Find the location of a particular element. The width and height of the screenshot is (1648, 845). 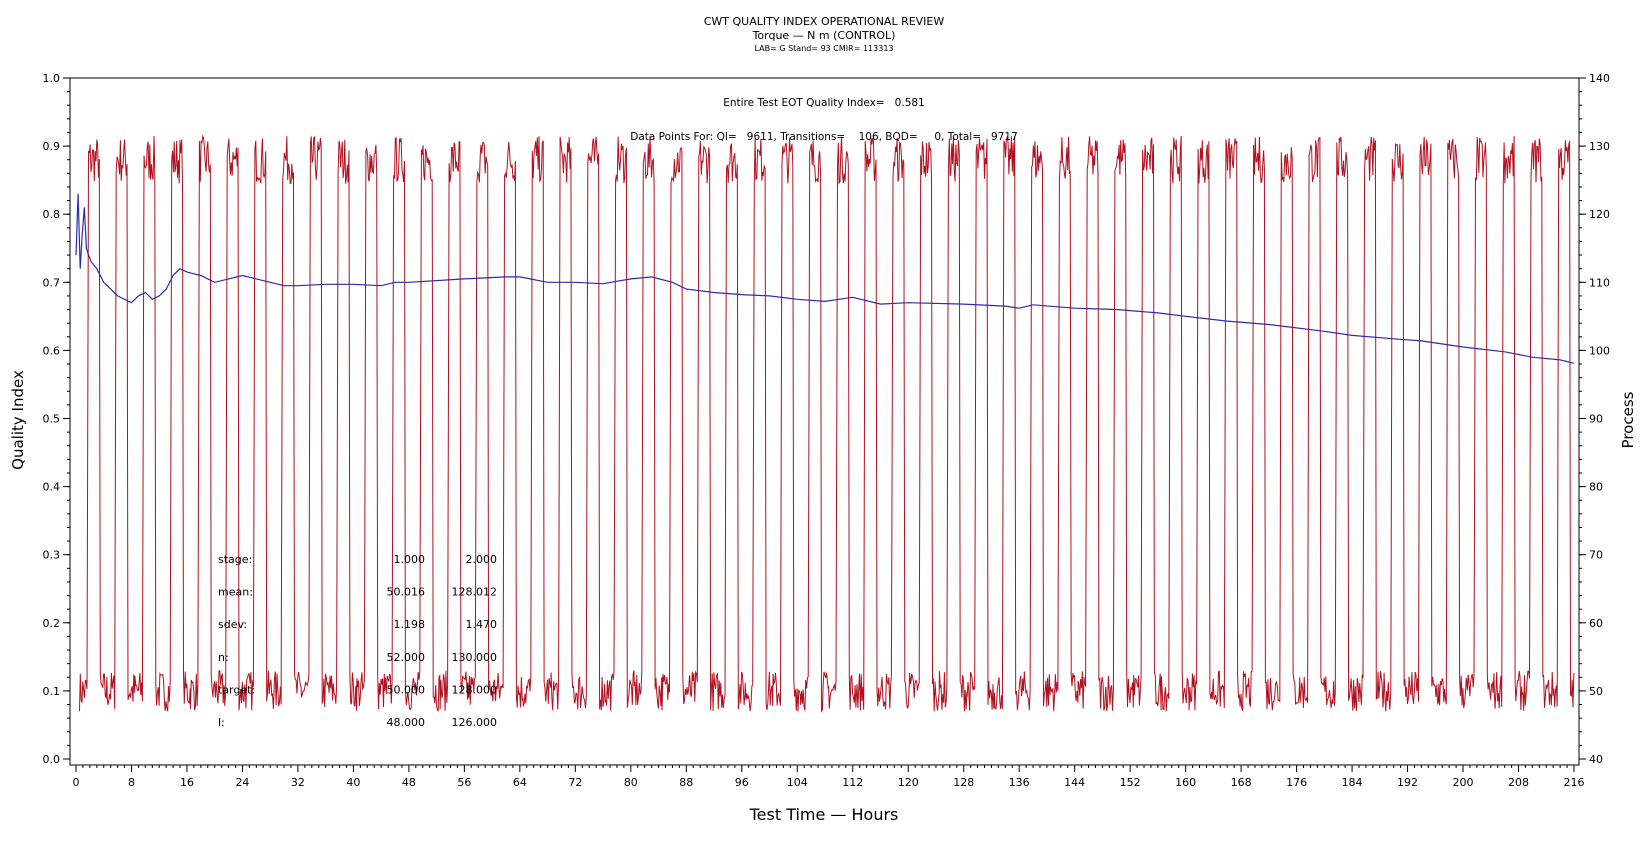

stats-row-value-stage2: 128.000 is located at coordinates (475, 689).